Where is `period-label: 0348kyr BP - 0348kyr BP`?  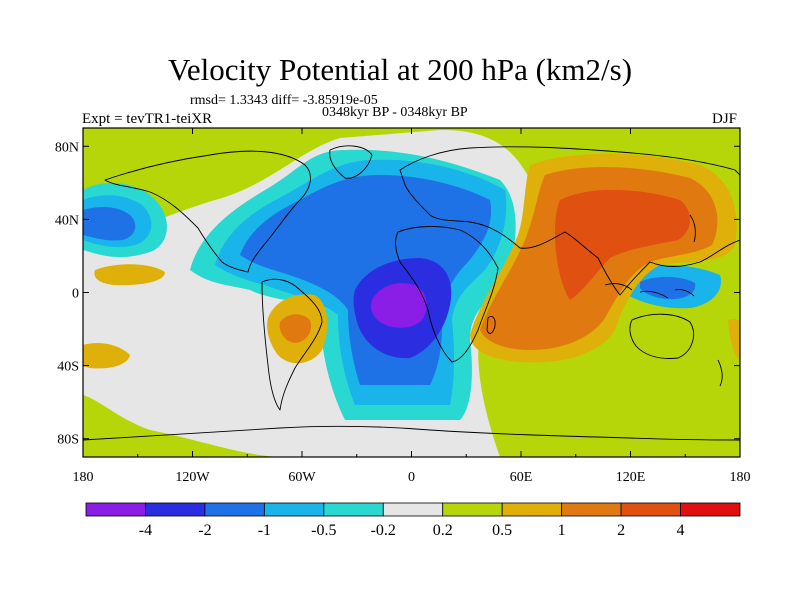
period-label: 0348kyr BP - 0348kyr BP is located at coordinates (395, 112).